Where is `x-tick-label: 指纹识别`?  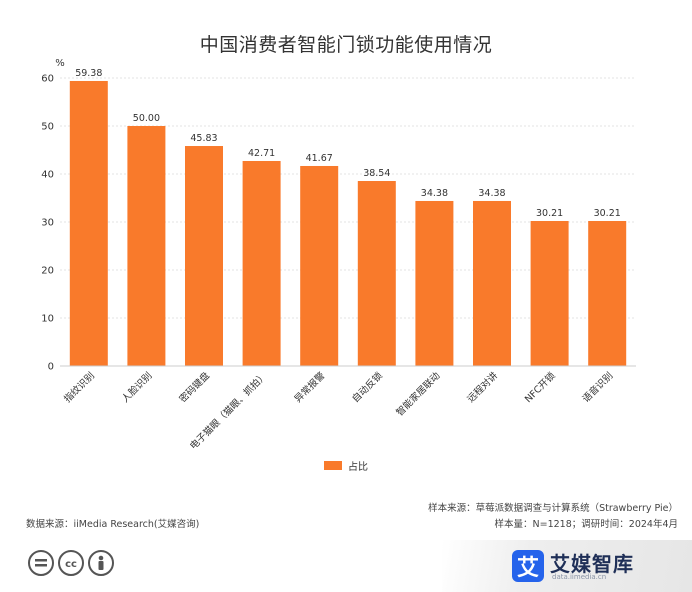
x-tick-label: 指纹识别 is located at coordinates (79, 387).